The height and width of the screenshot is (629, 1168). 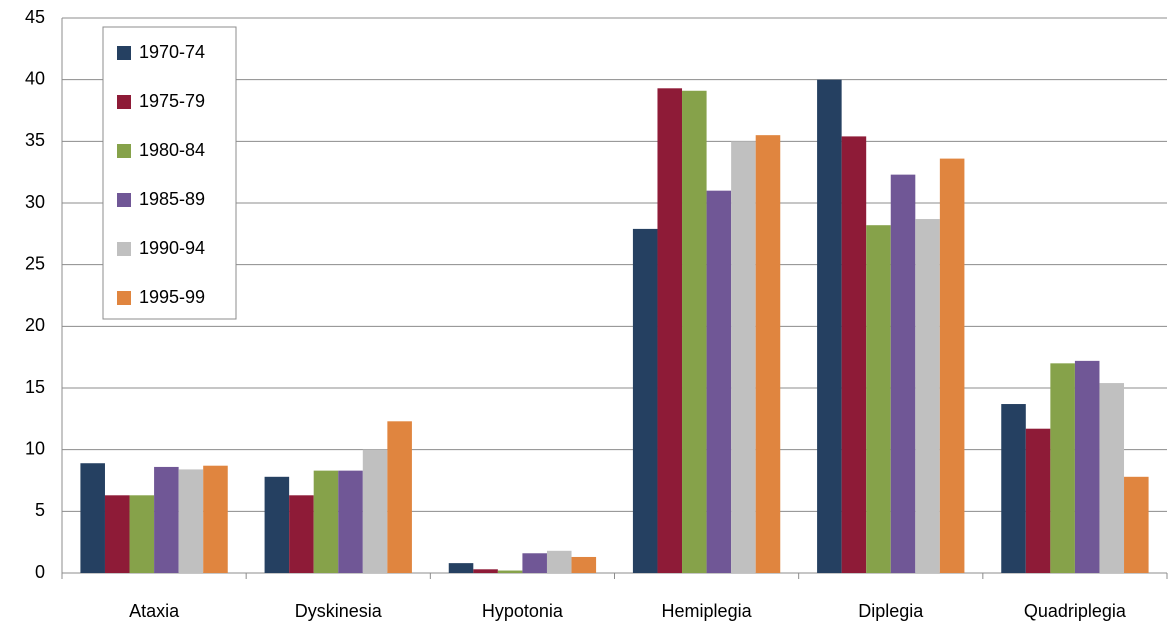 What do you see at coordinates (172, 297) in the screenshot?
I see `legend-label: 1995-99` at bounding box center [172, 297].